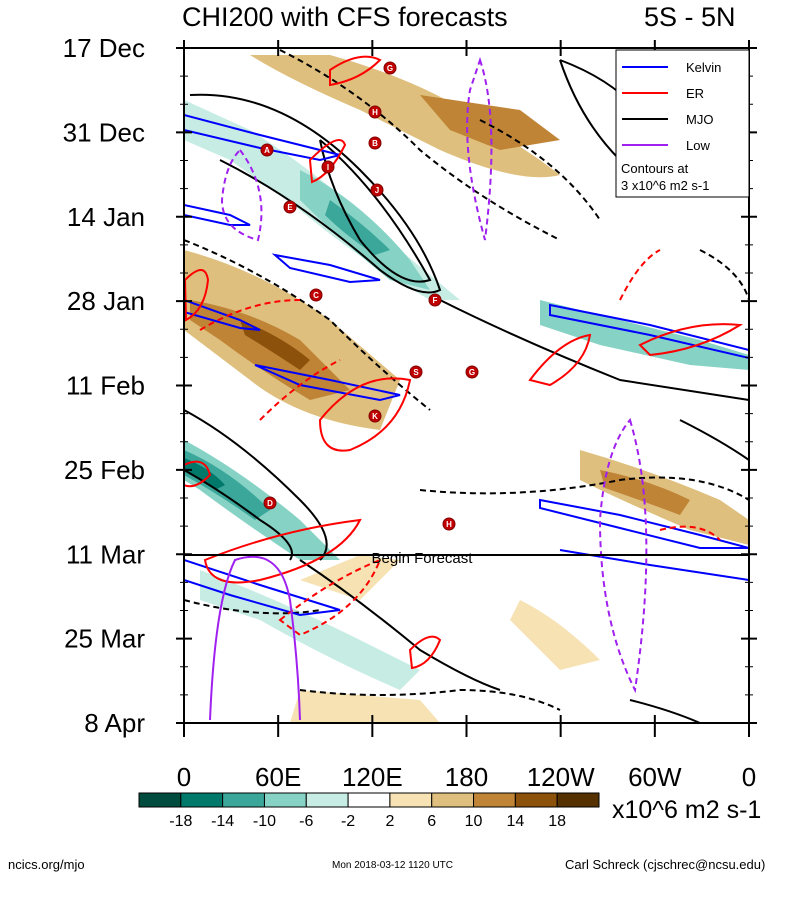 The width and height of the screenshot is (809, 907). I want to click on negative-band-forecast, so click(310, 630).